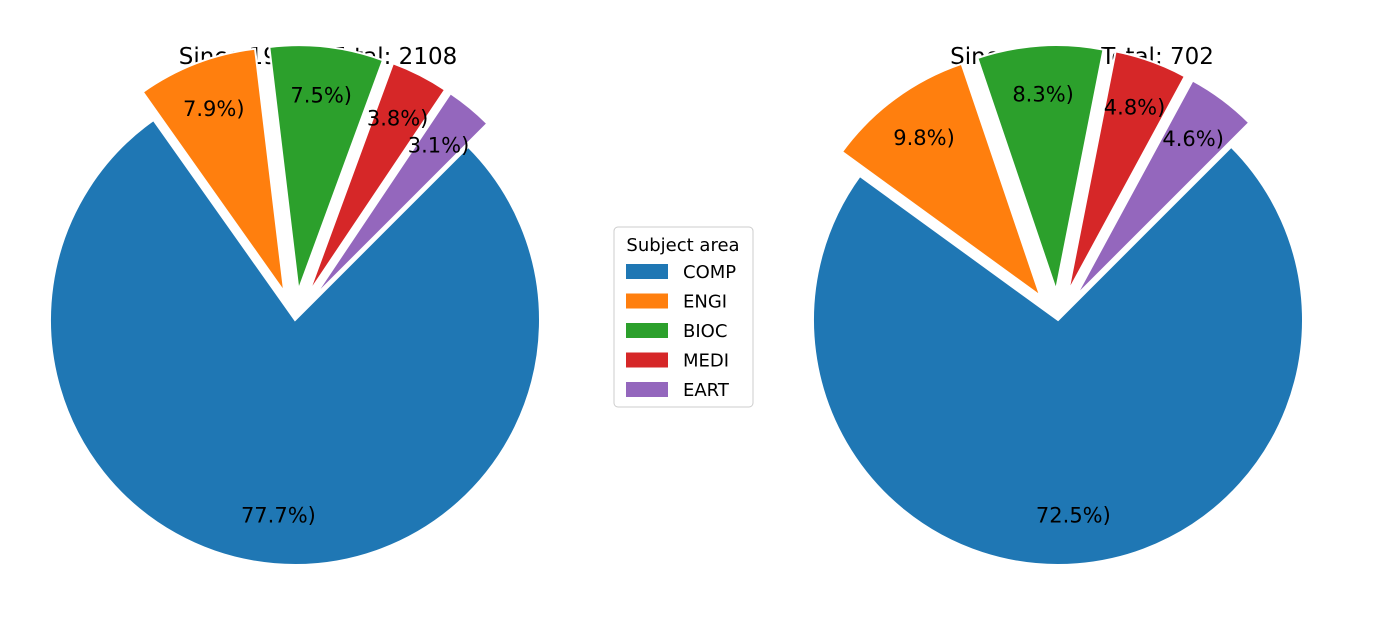  I want to click on slice-label-engi: 7.9%), so click(214, 109).